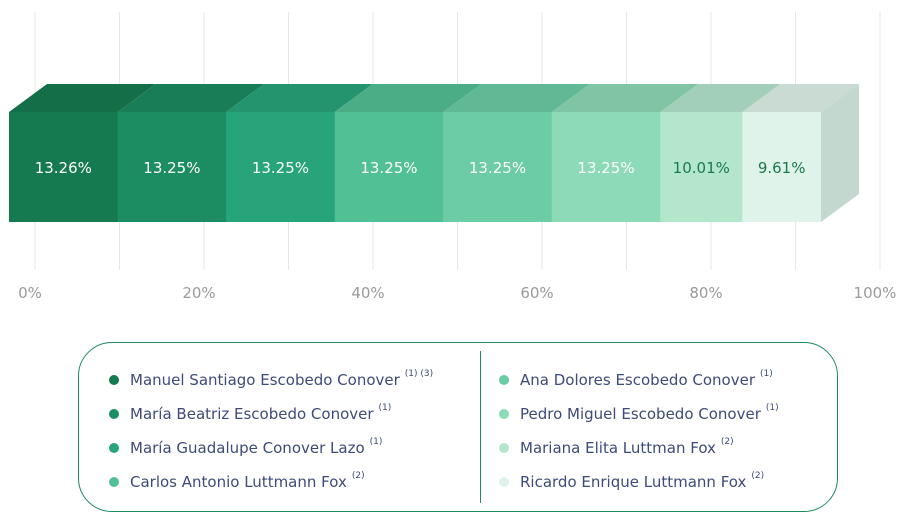 This screenshot has height=531, width=923. I want to click on legend-item: Carlos Antonio Luttmann Fox (2), so click(271, 482).